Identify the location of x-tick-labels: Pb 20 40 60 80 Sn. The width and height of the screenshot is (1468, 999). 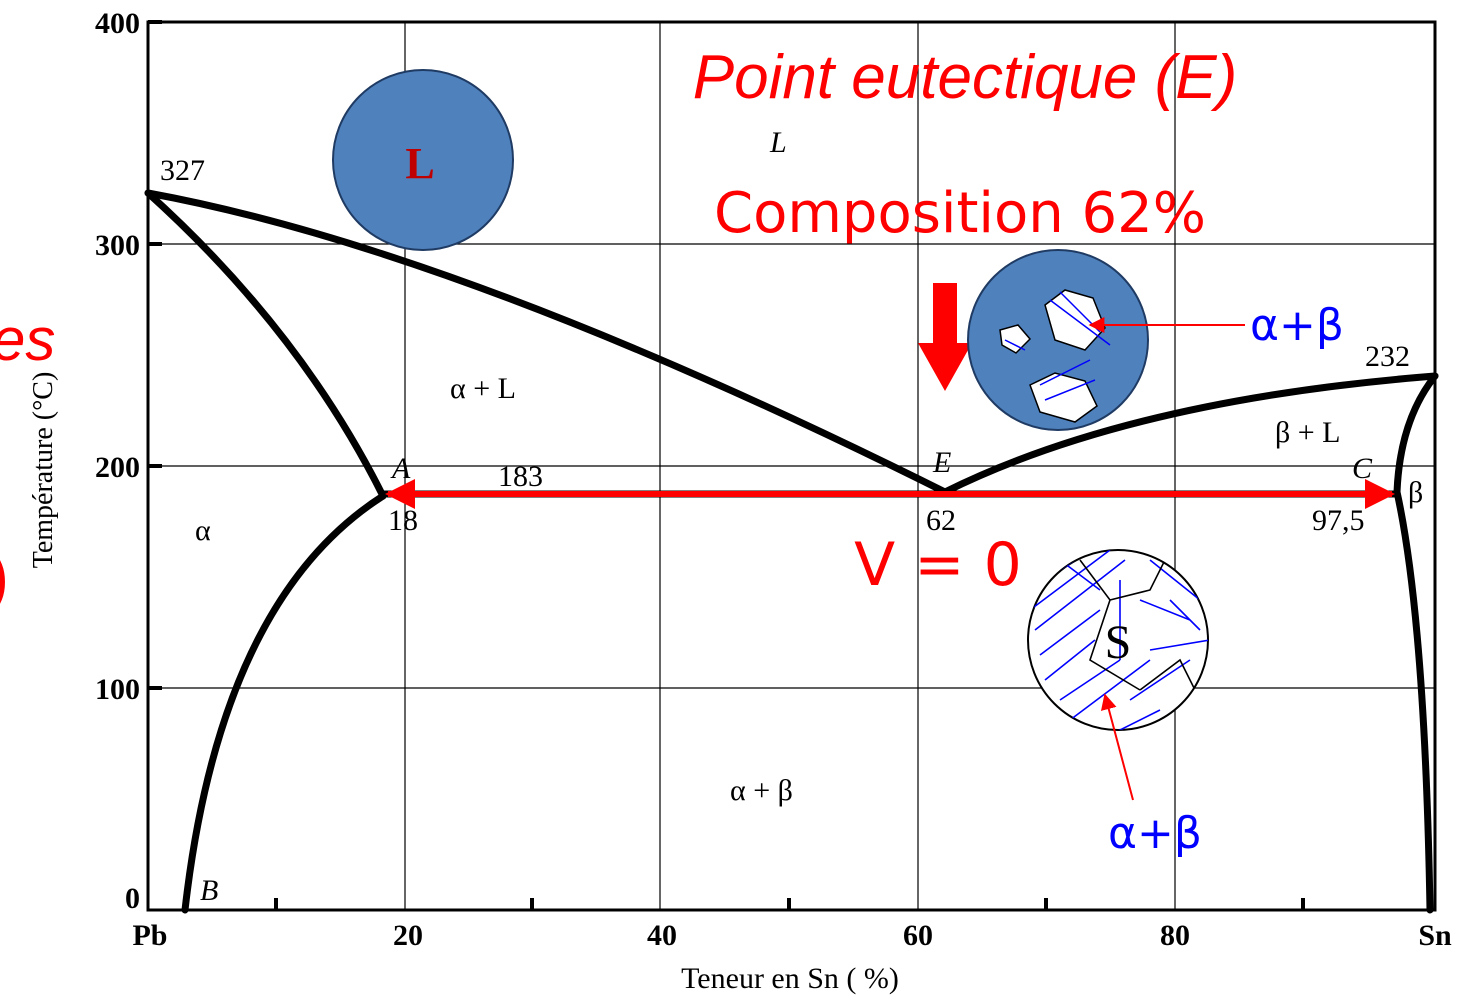
(792, 935).